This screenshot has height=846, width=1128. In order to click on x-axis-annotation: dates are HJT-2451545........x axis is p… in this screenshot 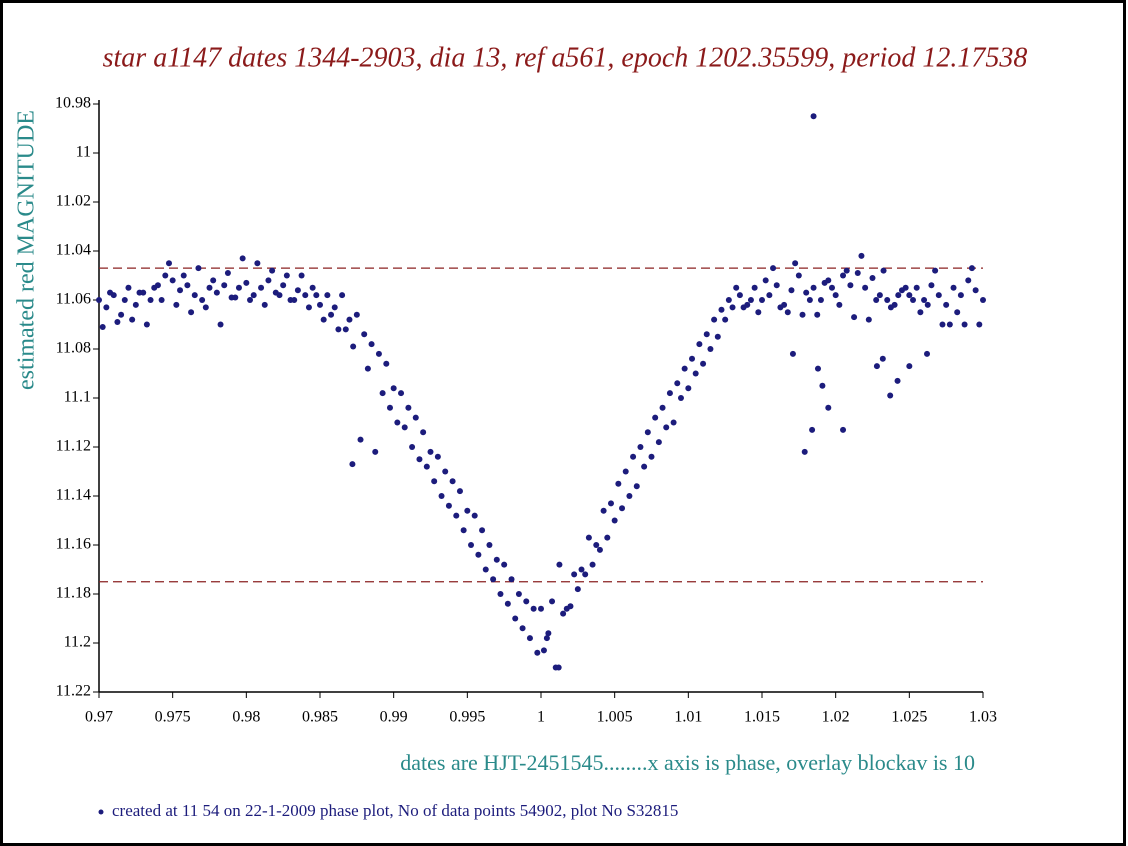, I will do `click(687, 762)`.